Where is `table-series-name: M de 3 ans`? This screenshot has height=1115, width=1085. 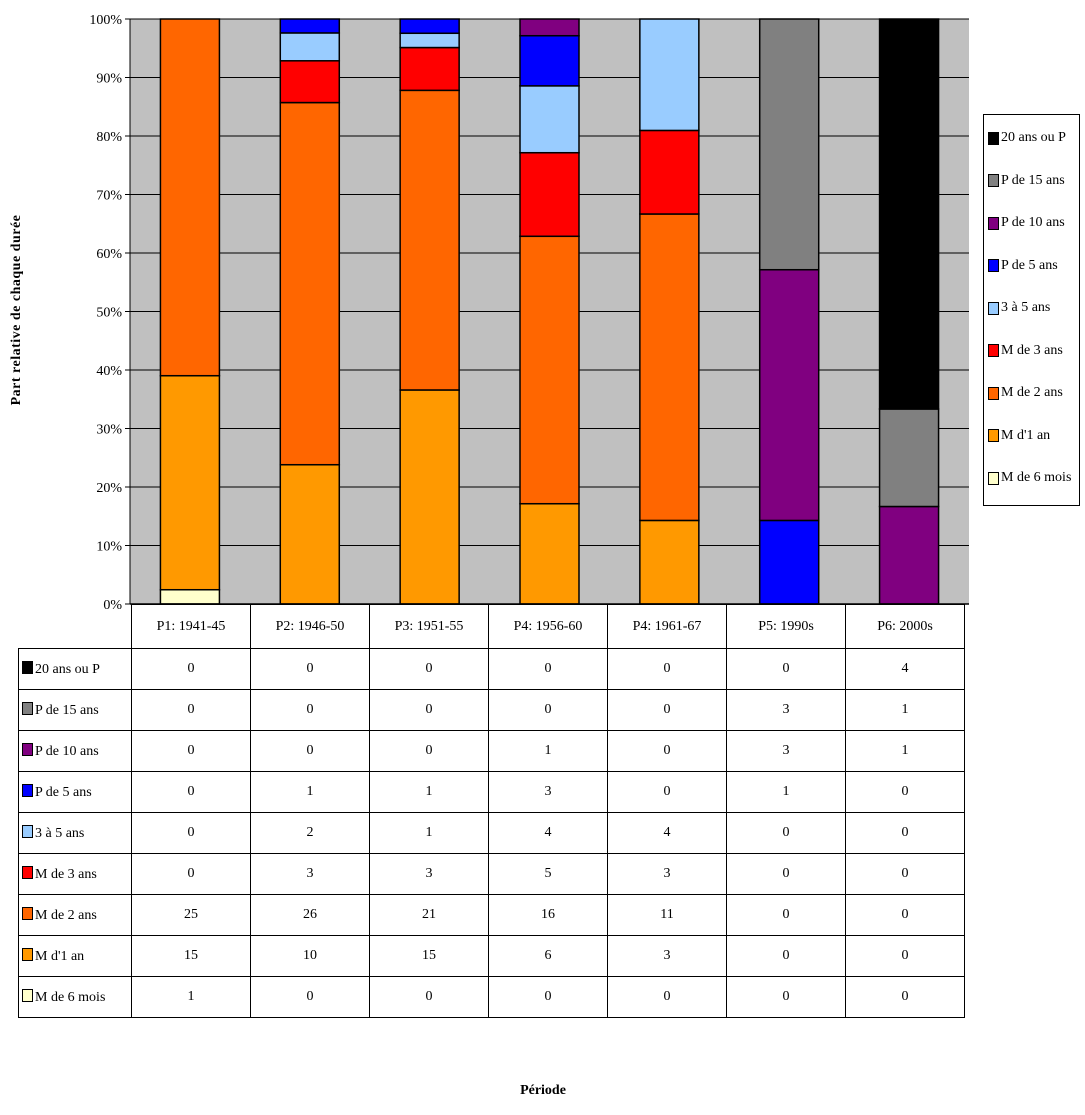
table-series-name: M de 3 ans is located at coordinates (66, 874).